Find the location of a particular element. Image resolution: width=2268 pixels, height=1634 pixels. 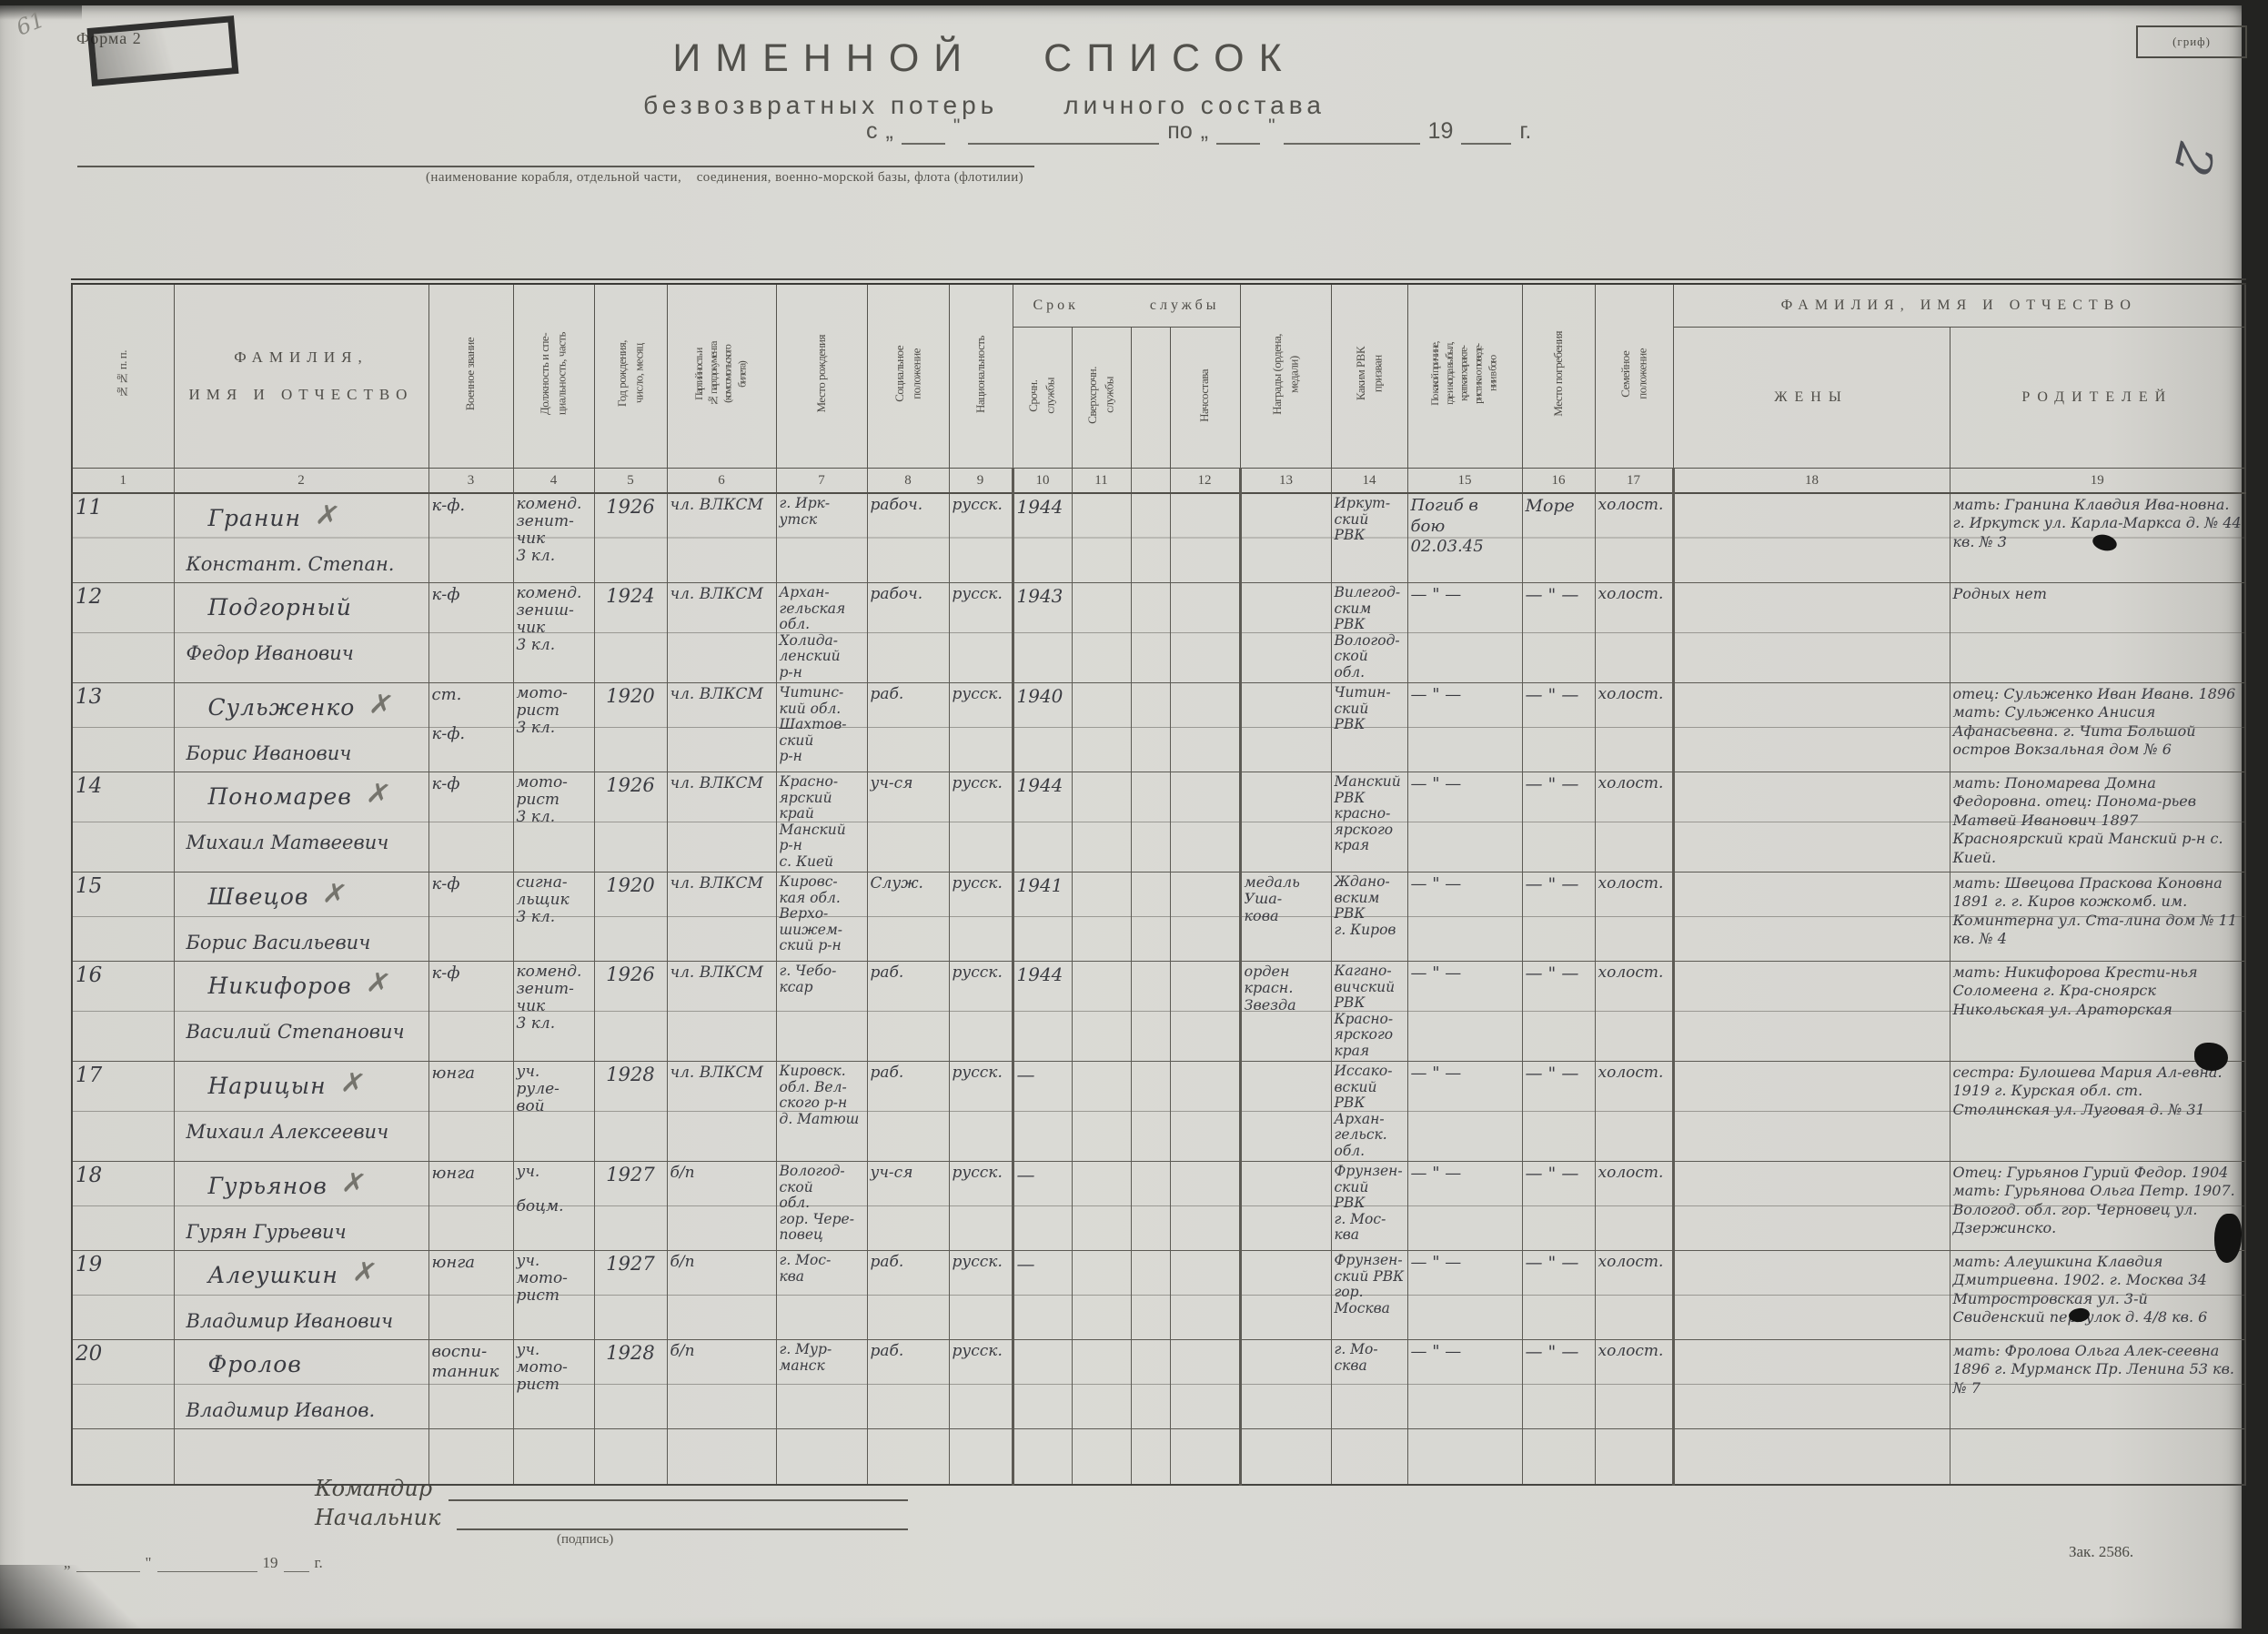

col-number: 13 is located at coordinates (1285, 481).